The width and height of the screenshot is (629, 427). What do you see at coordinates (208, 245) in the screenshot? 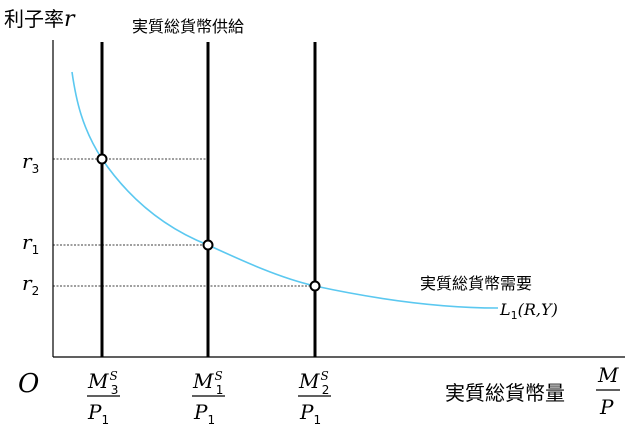
I see `equilibrium-point-r1` at bounding box center [208, 245].